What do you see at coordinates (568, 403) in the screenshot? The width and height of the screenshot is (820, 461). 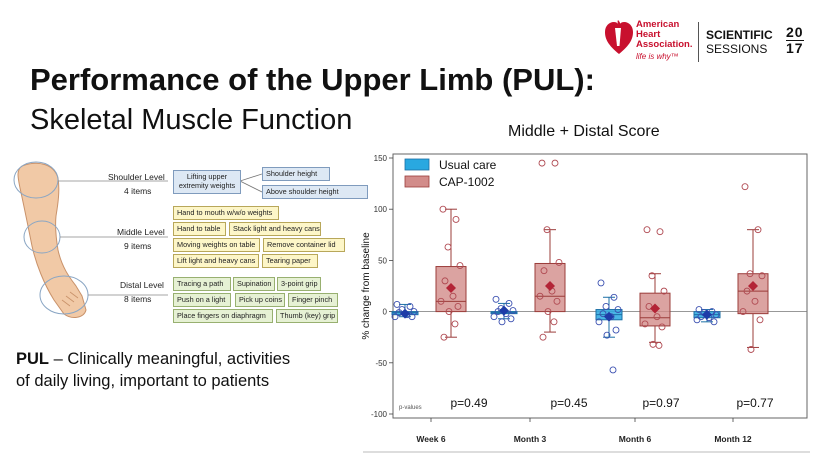 I see `pvalue: p=0.45` at bounding box center [568, 403].